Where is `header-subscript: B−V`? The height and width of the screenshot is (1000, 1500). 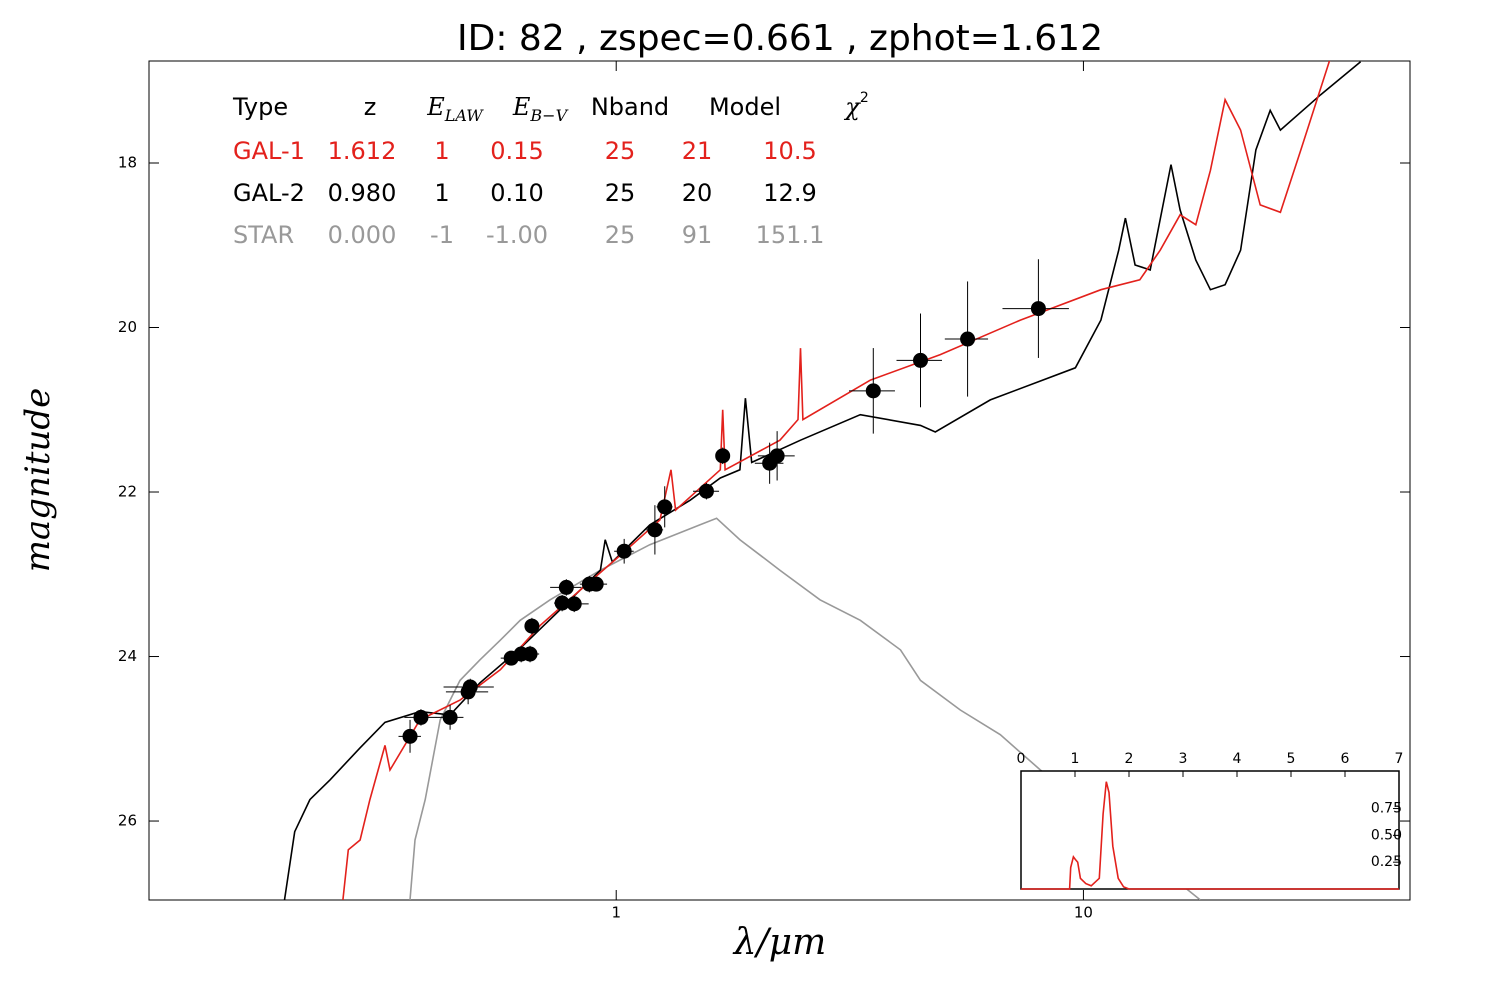
header-subscript: B−V is located at coordinates (548, 115).